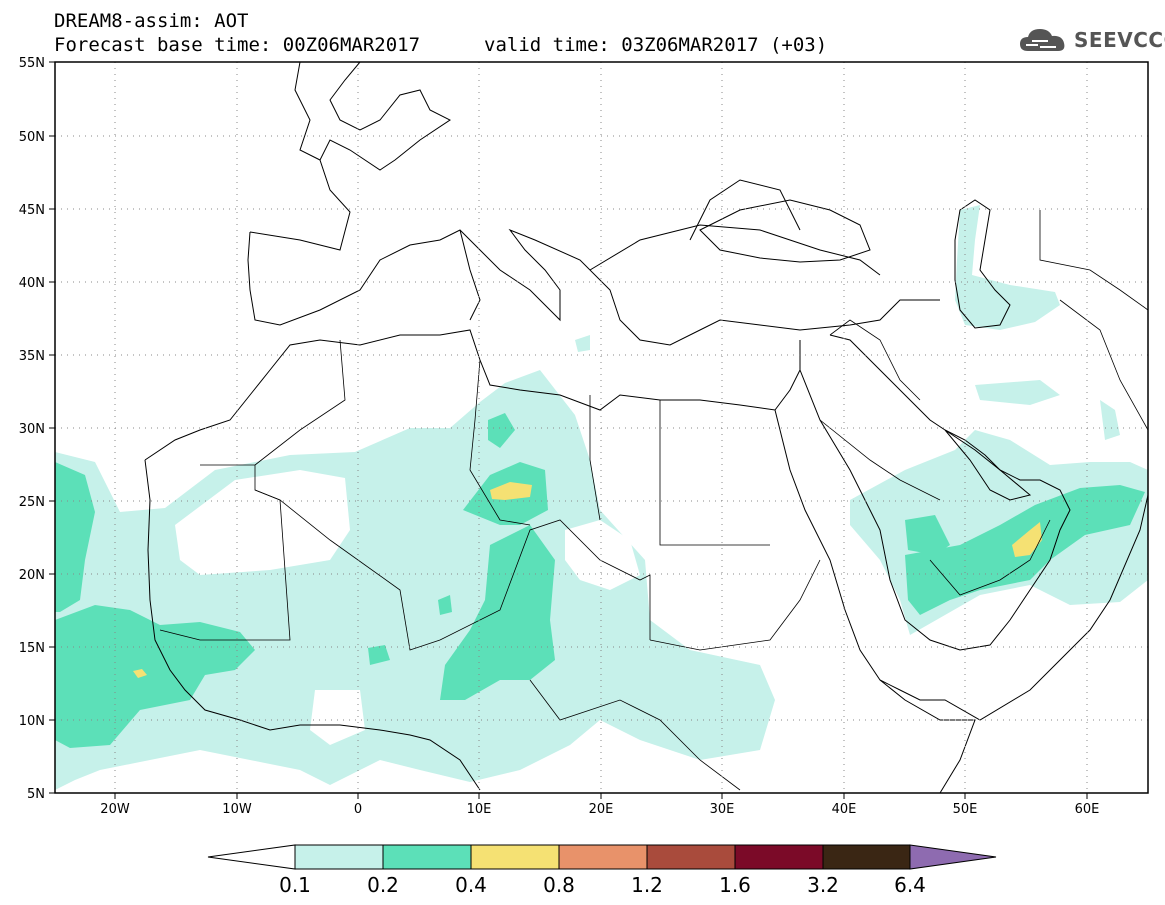 Image resolution: width=1165 pixels, height=905 pixels. I want to click on lat-label: 45N, so click(32, 210).